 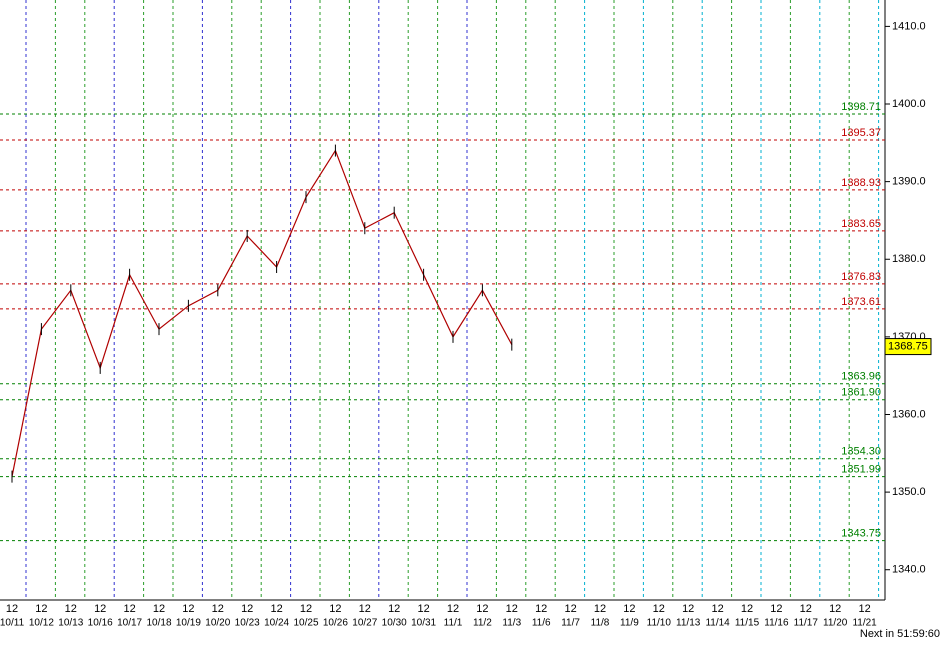 I want to click on level-label: 1388.93, so click(x=861, y=183).